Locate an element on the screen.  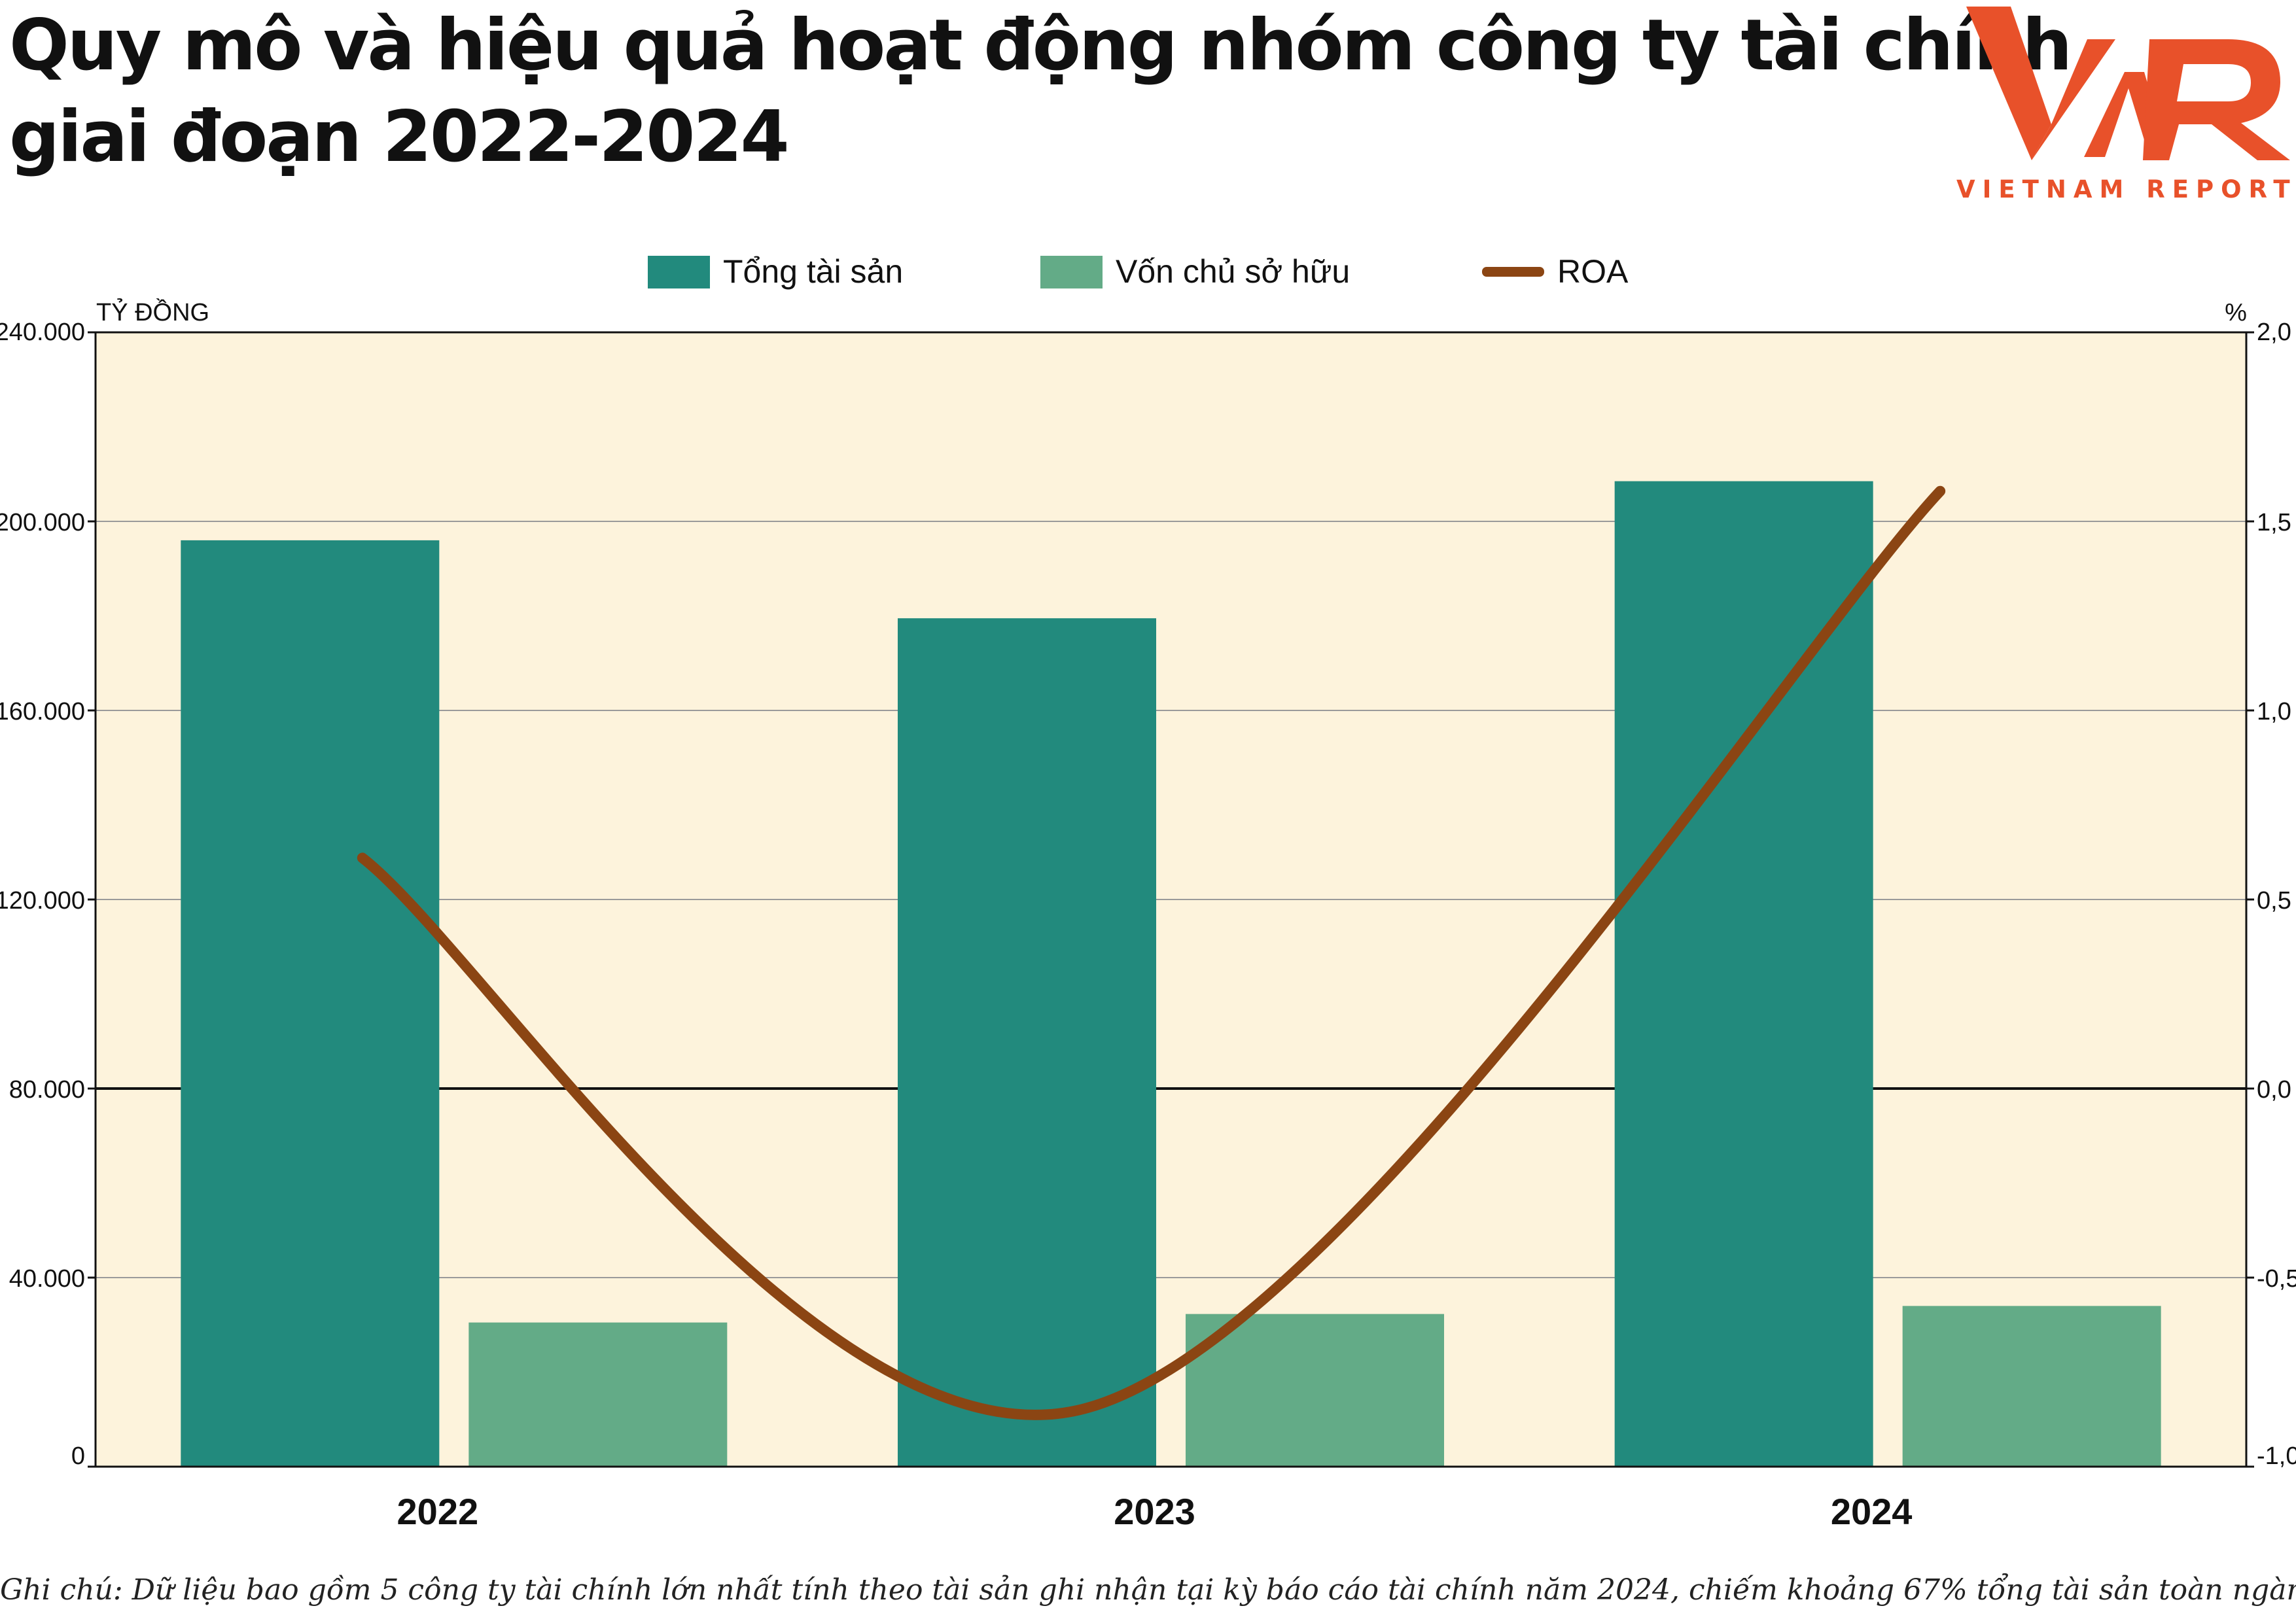
x-ticks: 2022 2023 2024 is located at coordinates (1155, 1511).